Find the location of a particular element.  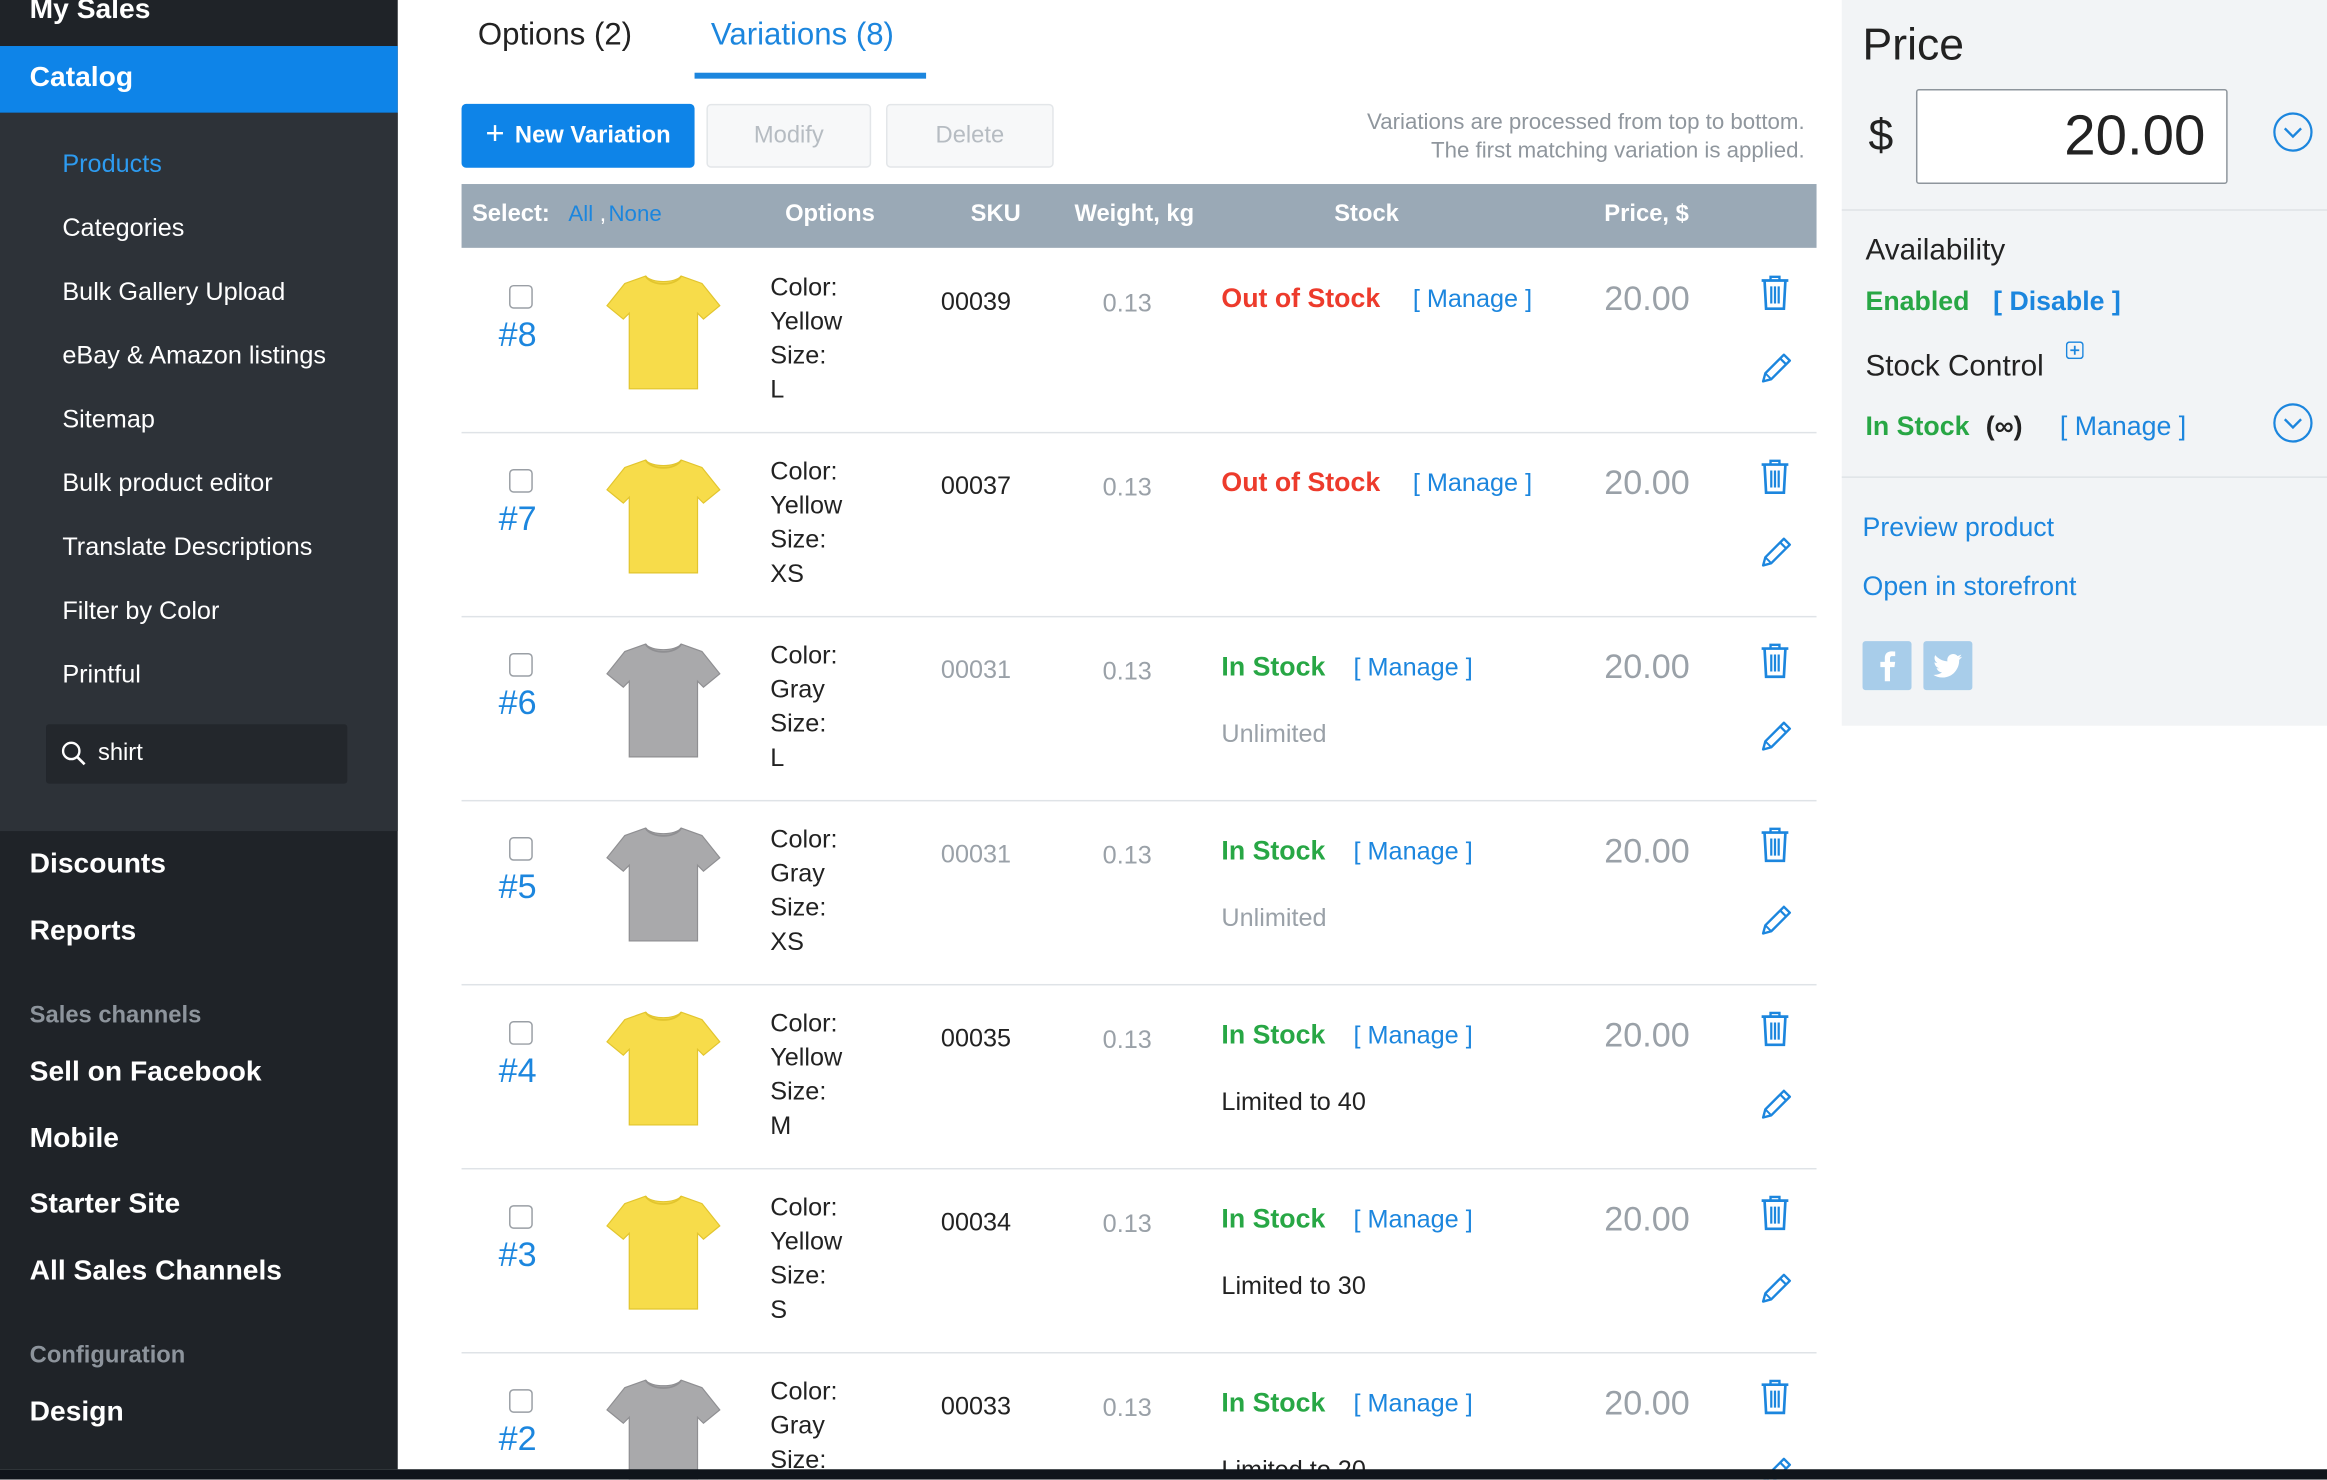

panel-divider is located at coordinates (2084, 477).